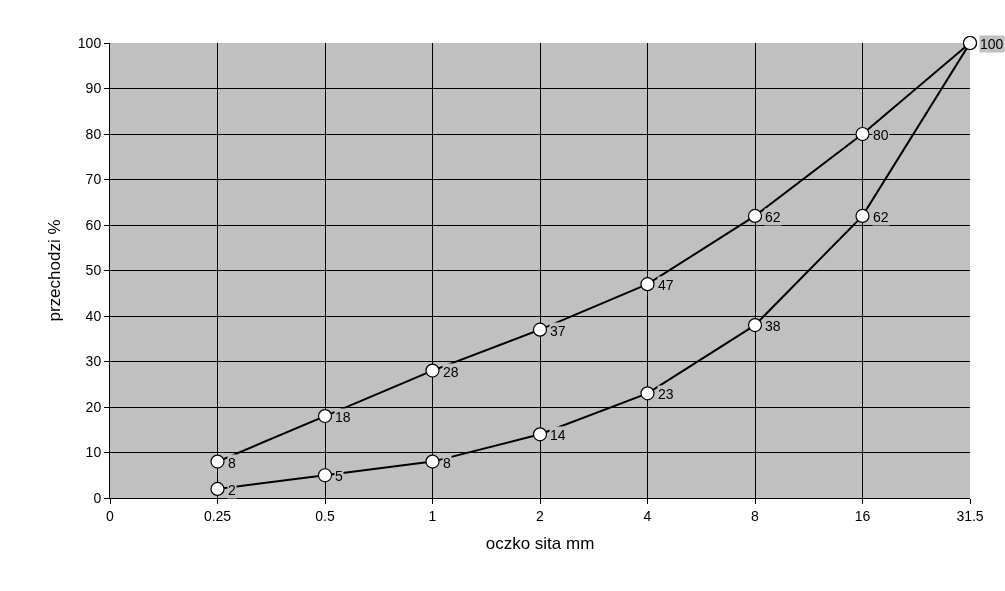  I want to click on y-tick-label: 50, so click(93, 270).